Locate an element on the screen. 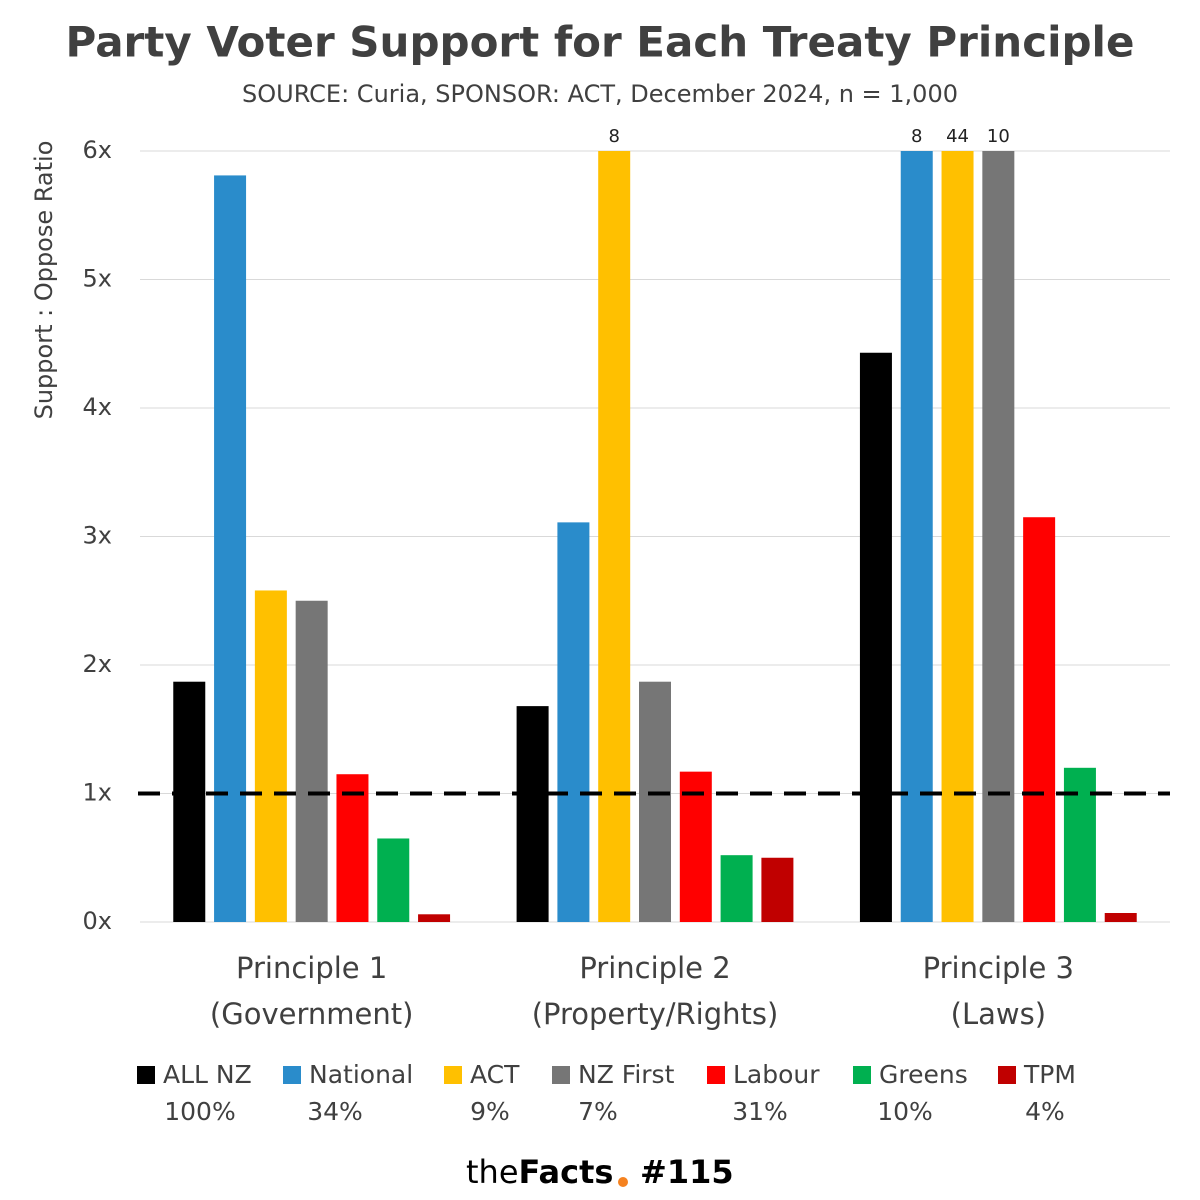  data-label: 10 is located at coordinates (998, 136).